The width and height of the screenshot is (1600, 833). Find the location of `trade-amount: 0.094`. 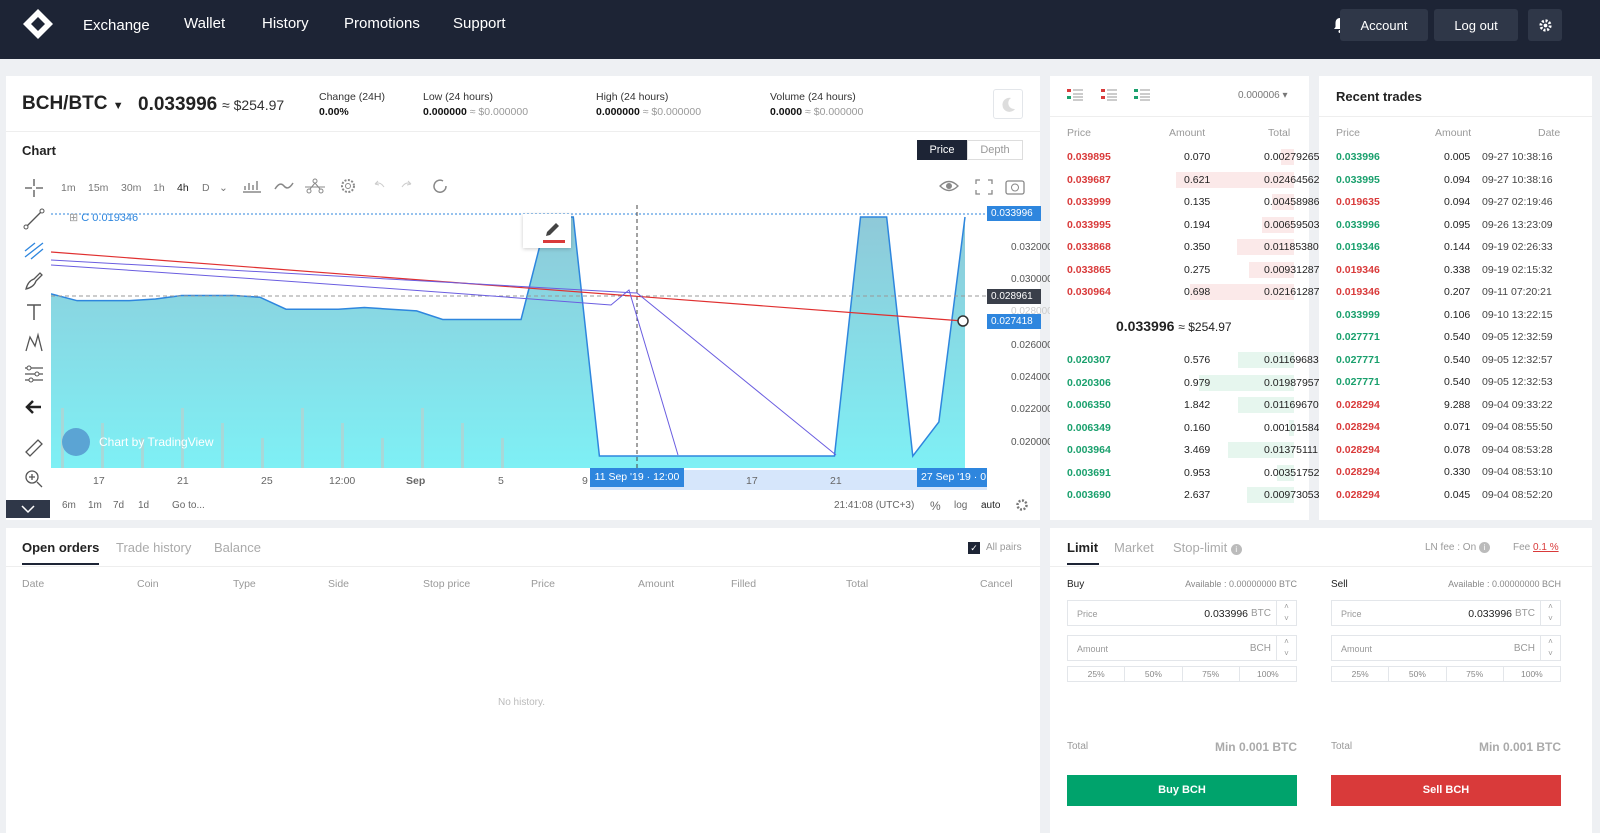

trade-amount: 0.094 is located at coordinates (1457, 179).